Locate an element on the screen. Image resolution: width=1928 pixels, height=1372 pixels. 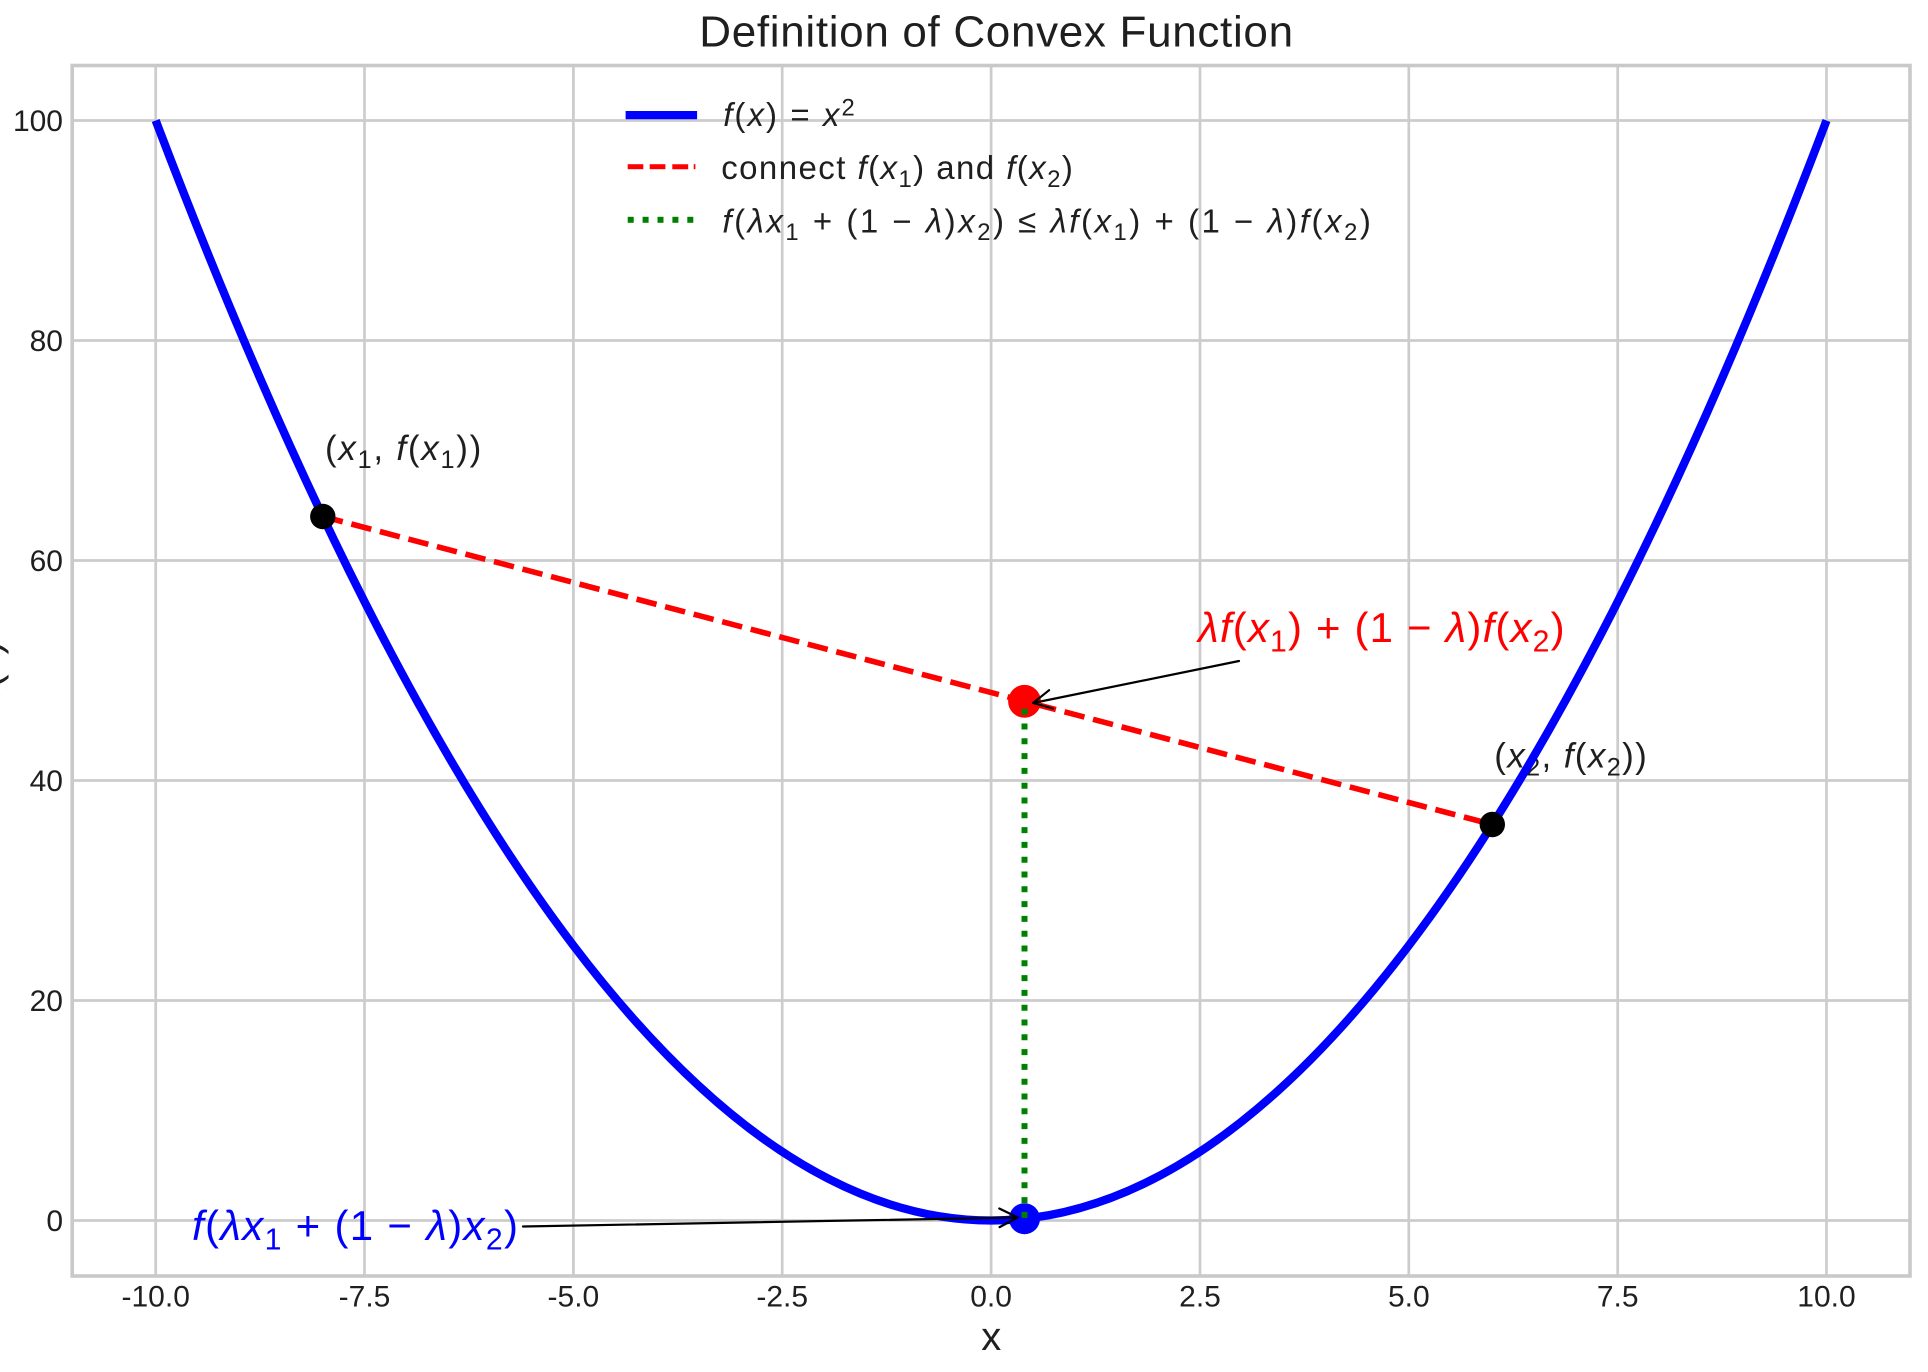
svg-text: 7.5 is located at coordinates (1618, 1296).